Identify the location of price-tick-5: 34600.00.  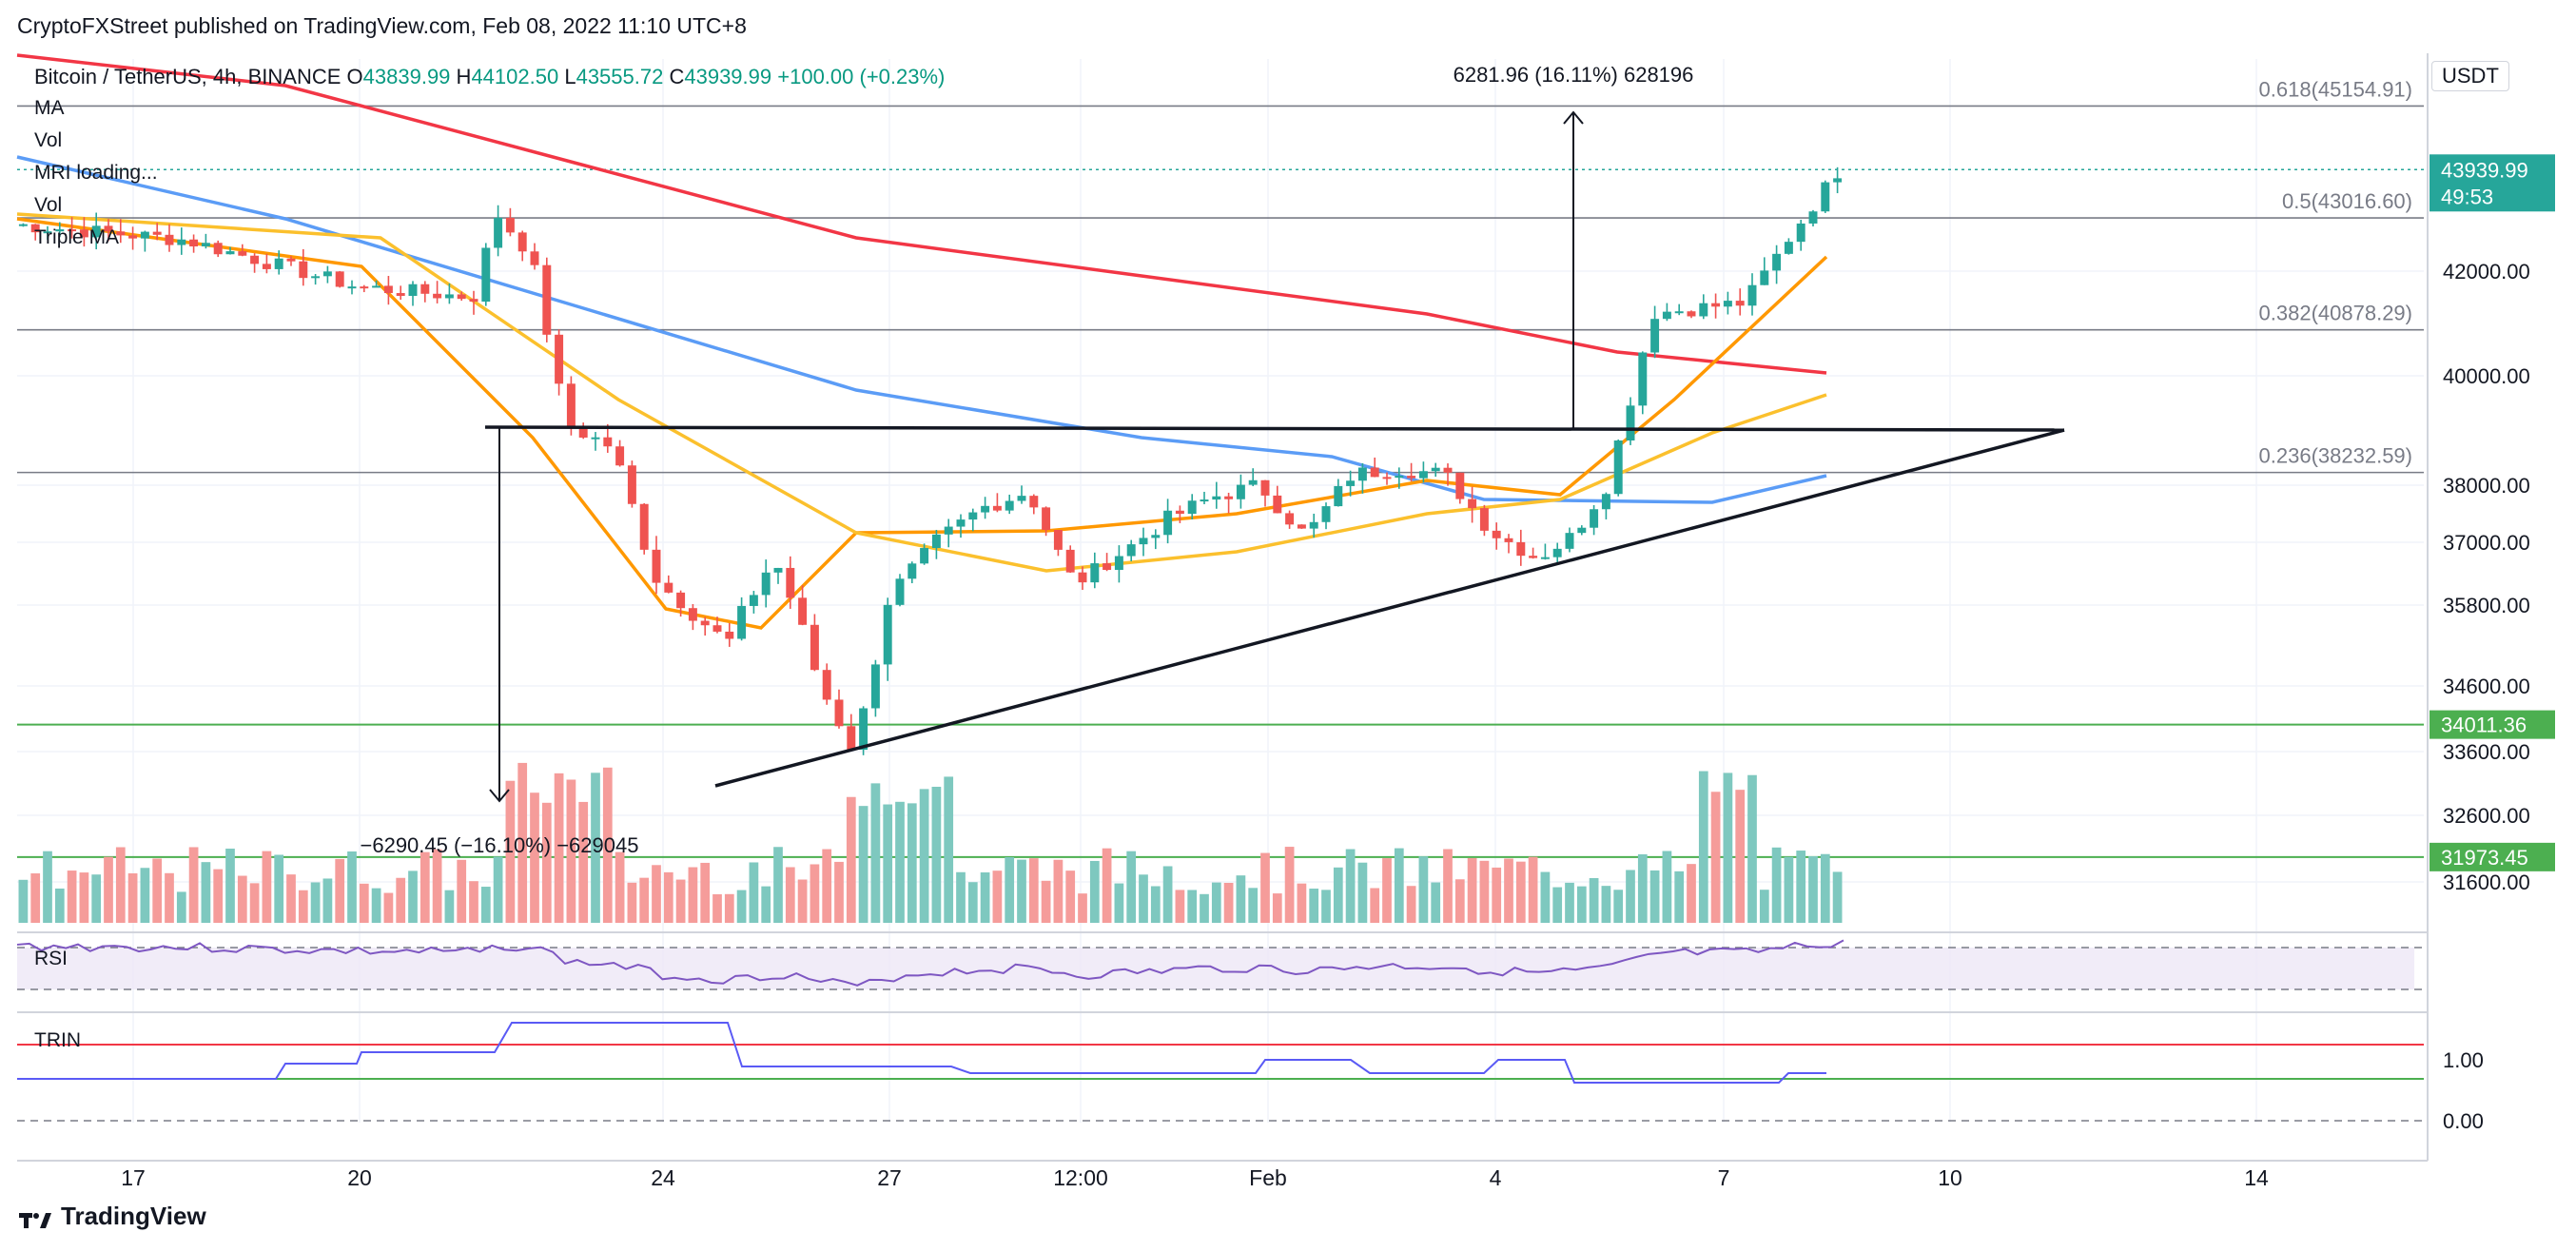
(2486, 686).